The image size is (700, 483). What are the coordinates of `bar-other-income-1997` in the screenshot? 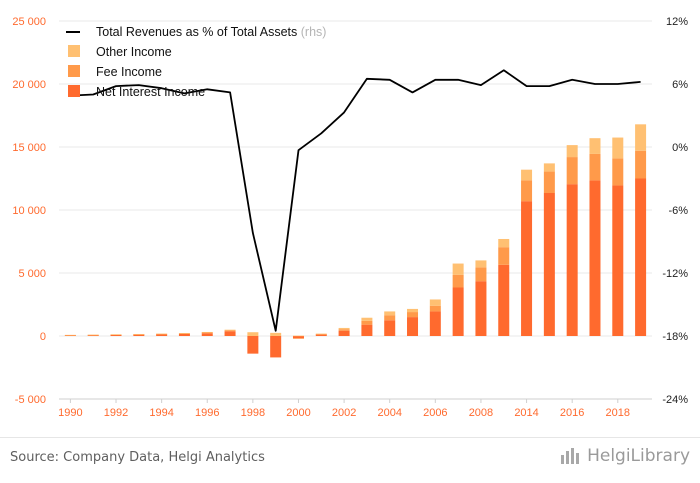 It's located at (230, 330).